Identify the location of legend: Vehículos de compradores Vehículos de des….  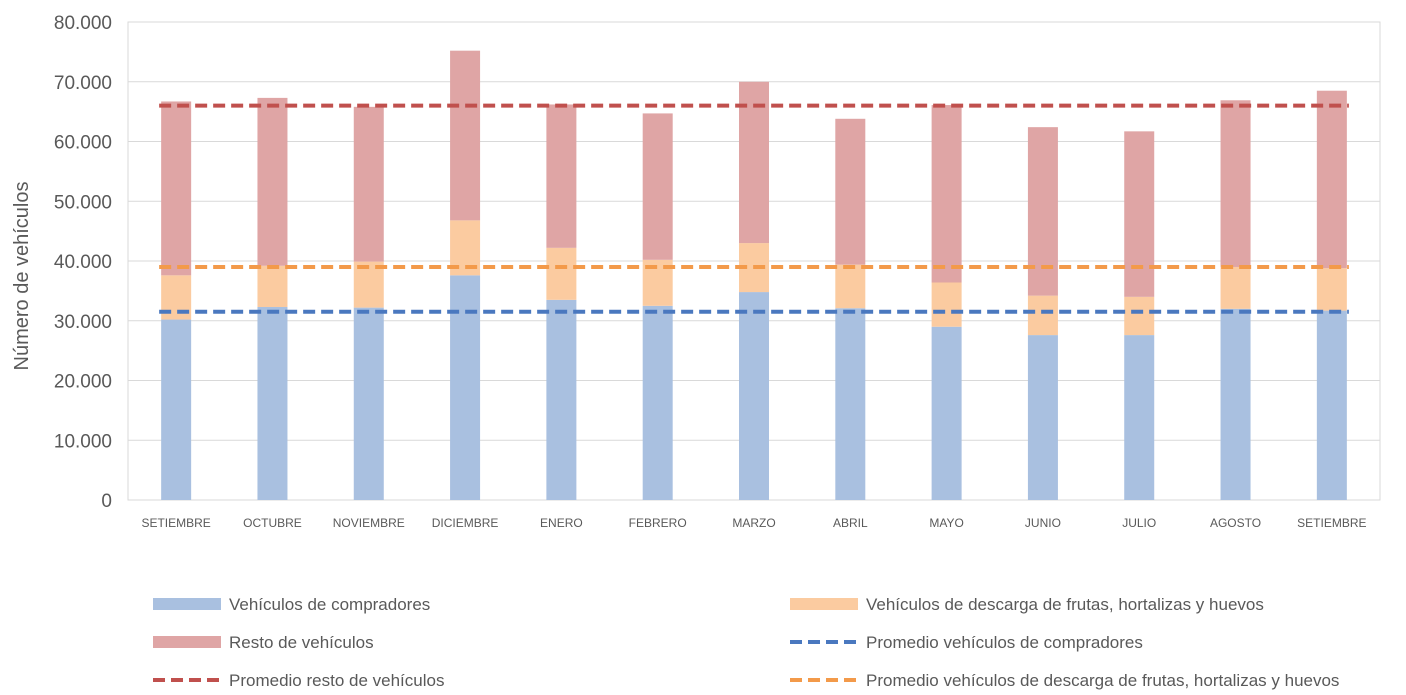
(746, 642).